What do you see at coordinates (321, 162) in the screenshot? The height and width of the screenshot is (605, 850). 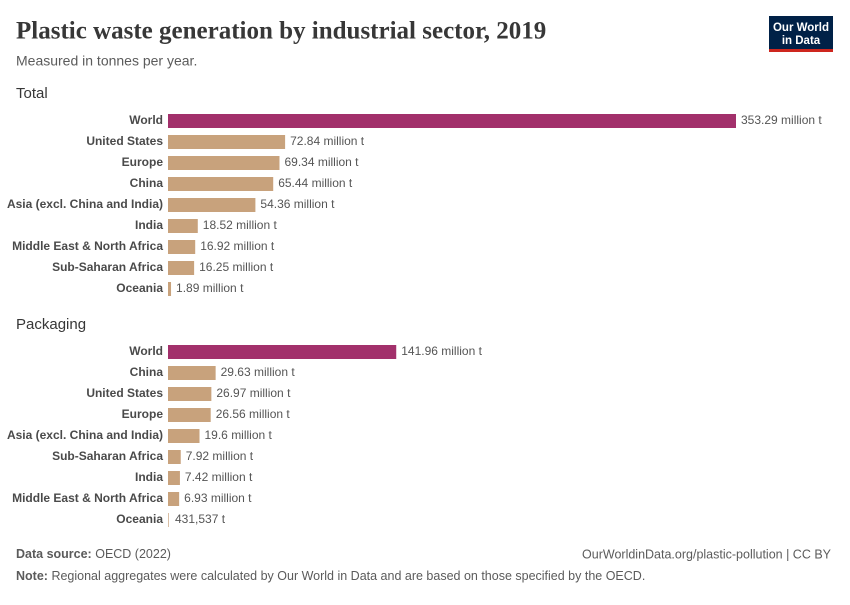 I see `value-label: 69.34 million t` at bounding box center [321, 162].